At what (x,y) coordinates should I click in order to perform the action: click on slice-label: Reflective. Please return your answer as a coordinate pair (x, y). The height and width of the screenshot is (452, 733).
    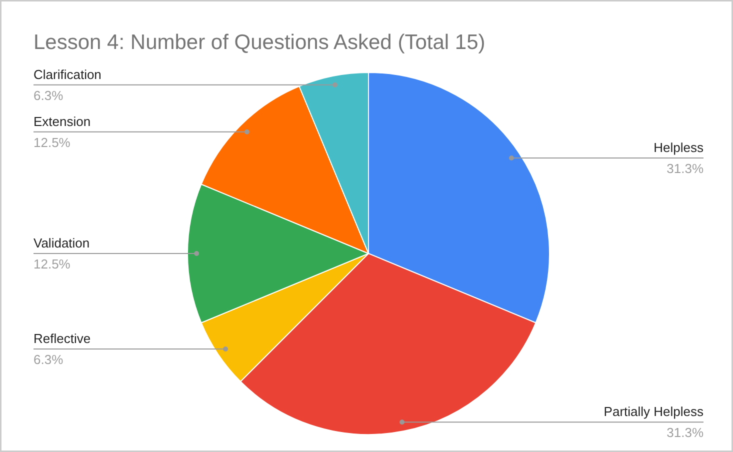
    Looking at the image, I should click on (62, 338).